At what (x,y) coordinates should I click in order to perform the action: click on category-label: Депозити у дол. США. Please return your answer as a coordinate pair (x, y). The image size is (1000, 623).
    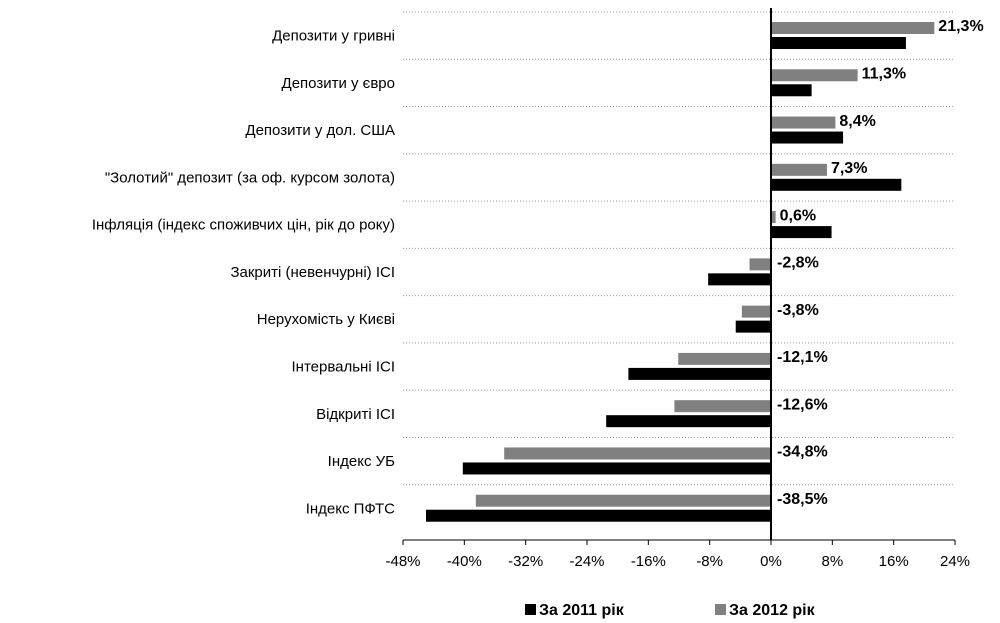
    Looking at the image, I should click on (320, 130).